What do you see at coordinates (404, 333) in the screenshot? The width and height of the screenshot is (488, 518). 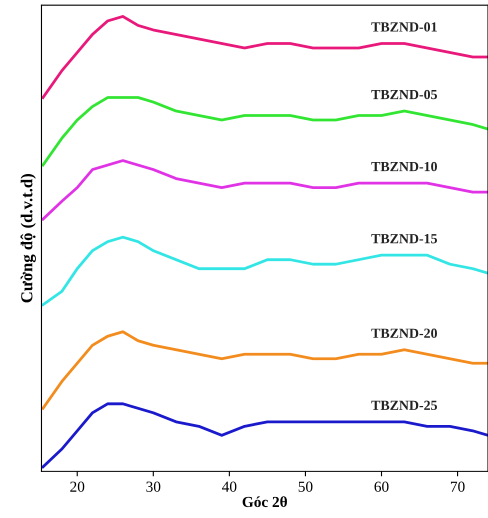 I see `series-label: TBZND-20` at bounding box center [404, 333].